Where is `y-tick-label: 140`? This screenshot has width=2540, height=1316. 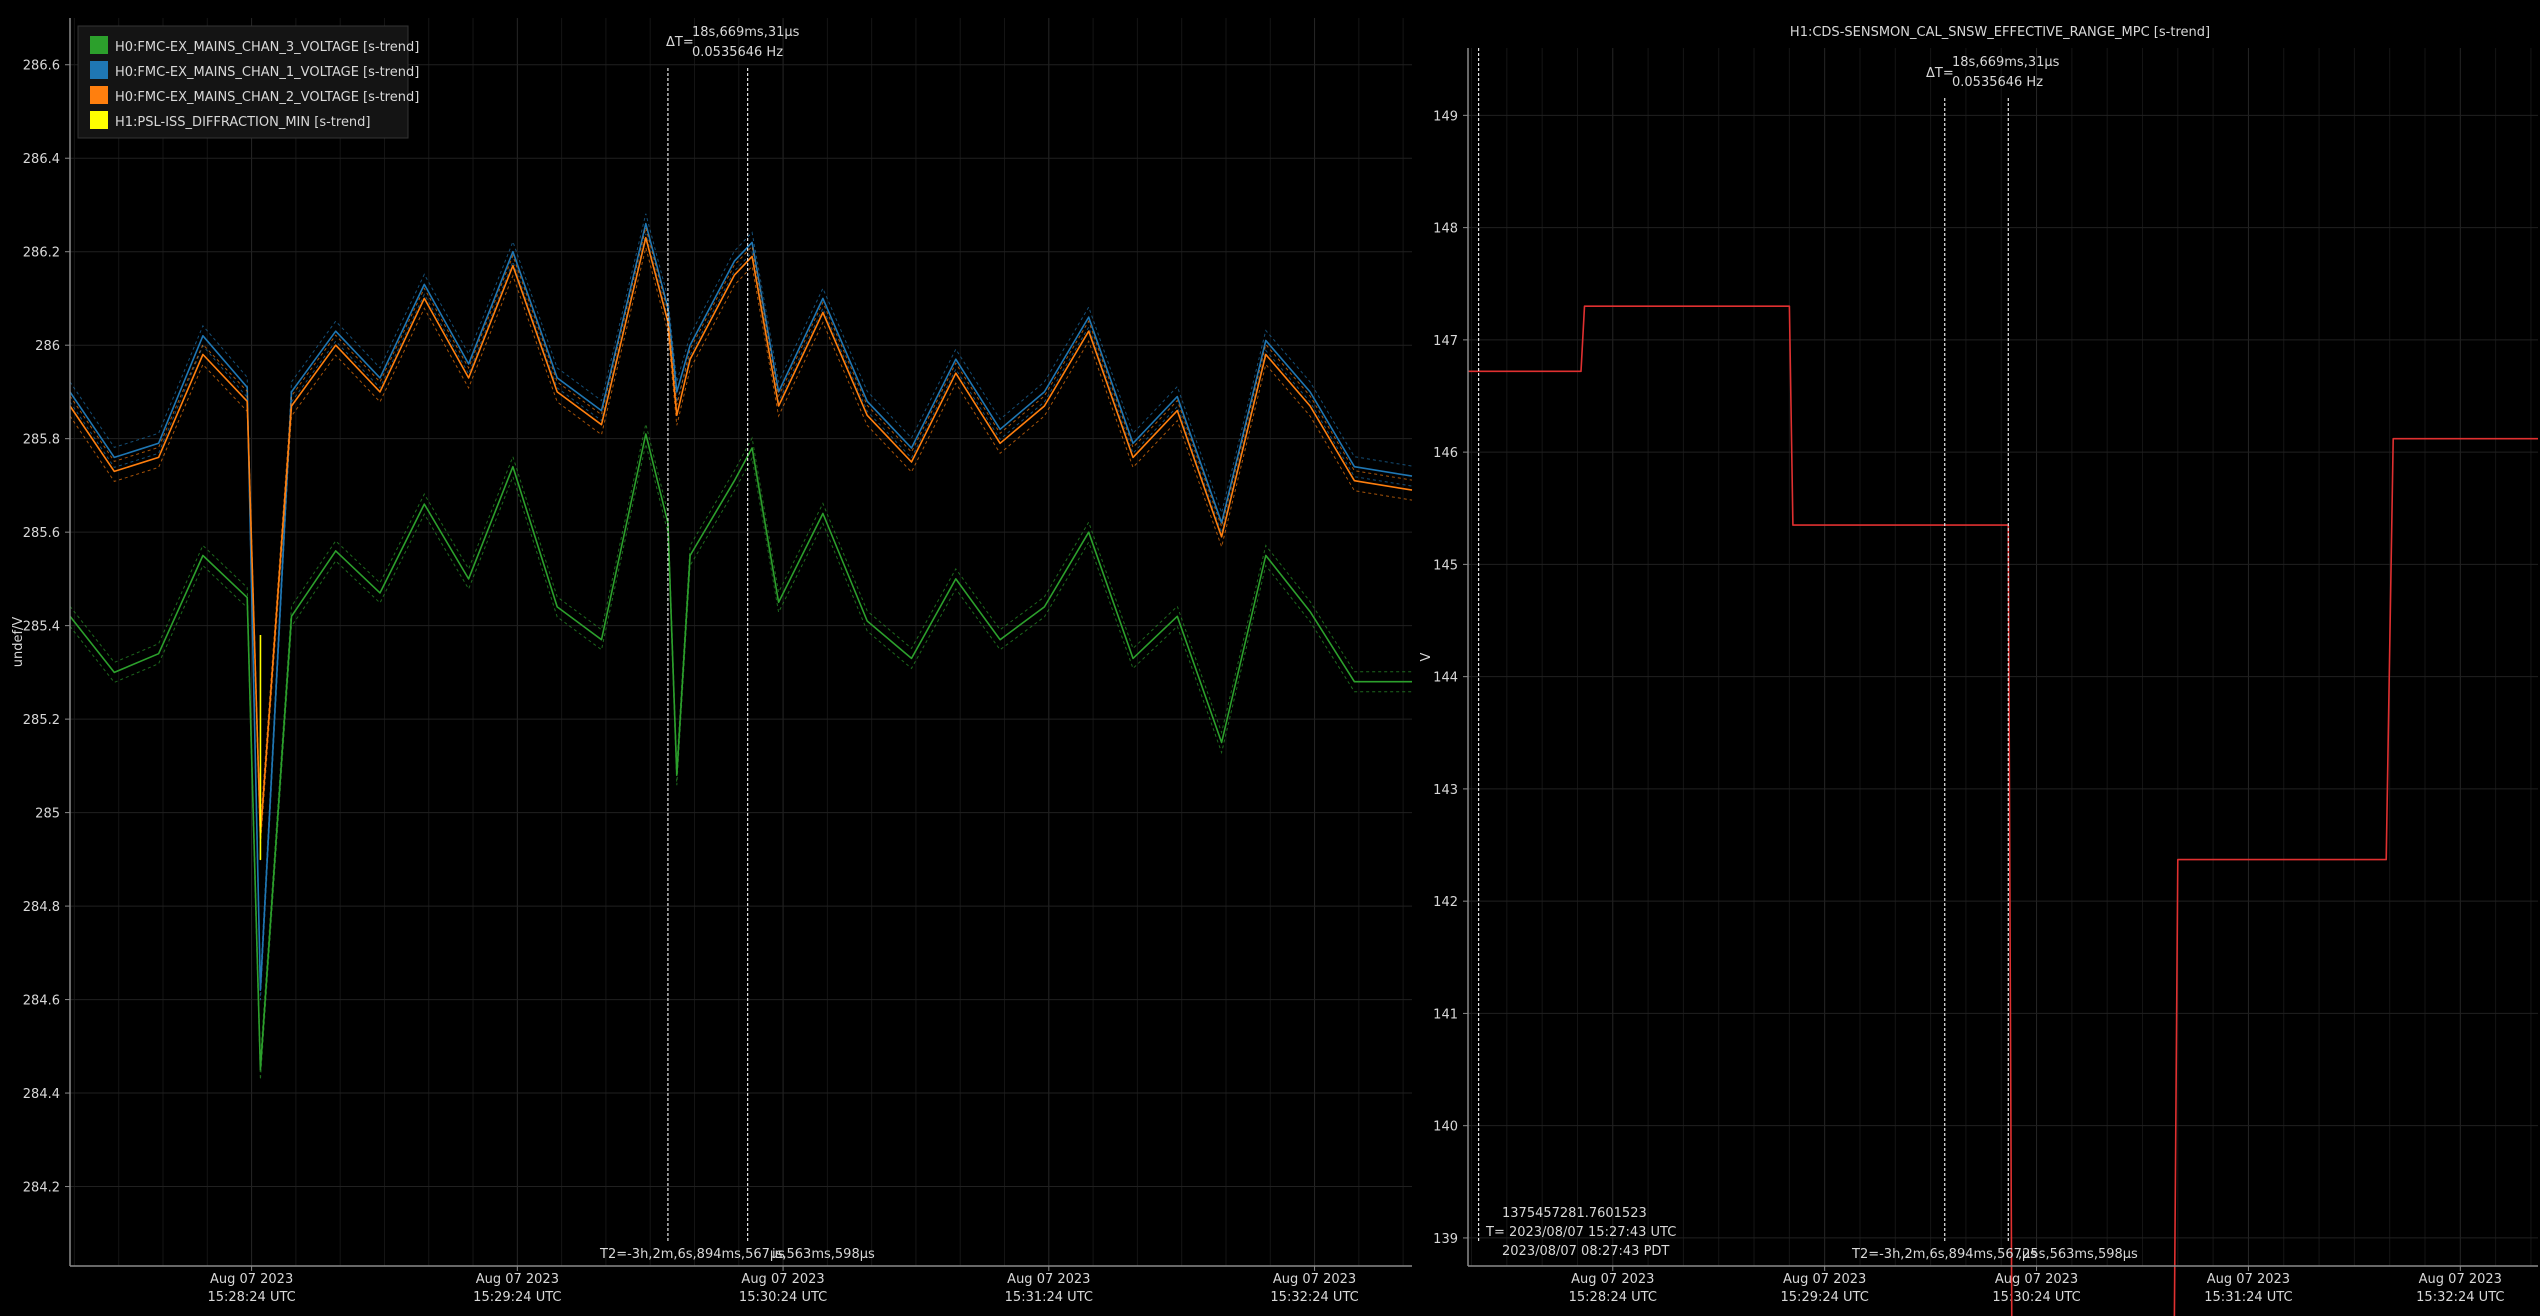 y-tick-label: 140 is located at coordinates (1445, 1127).